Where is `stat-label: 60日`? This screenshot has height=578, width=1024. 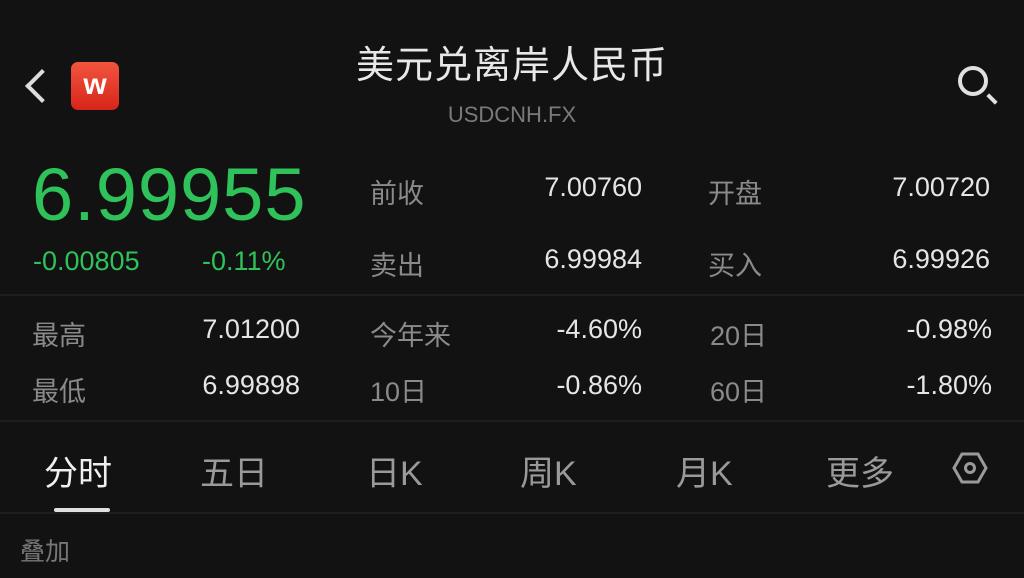 stat-label: 60日 is located at coordinates (739, 392).